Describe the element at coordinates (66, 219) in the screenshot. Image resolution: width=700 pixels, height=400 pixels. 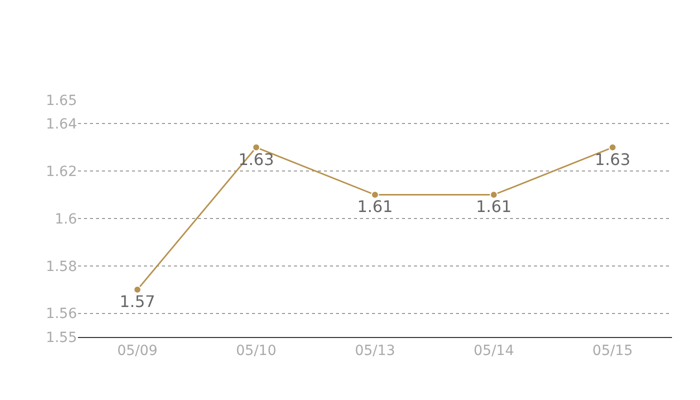
I see `y-tick-label: 1.6` at that location.